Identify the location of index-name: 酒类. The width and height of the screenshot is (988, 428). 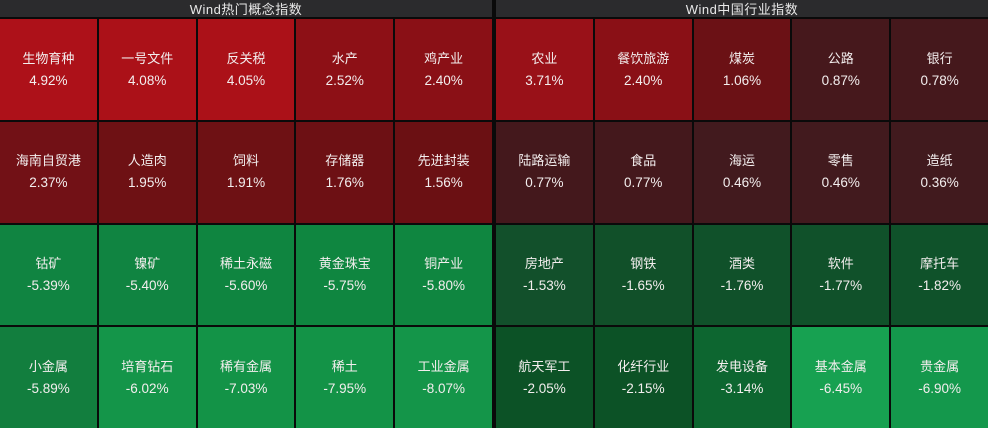
(741, 264).